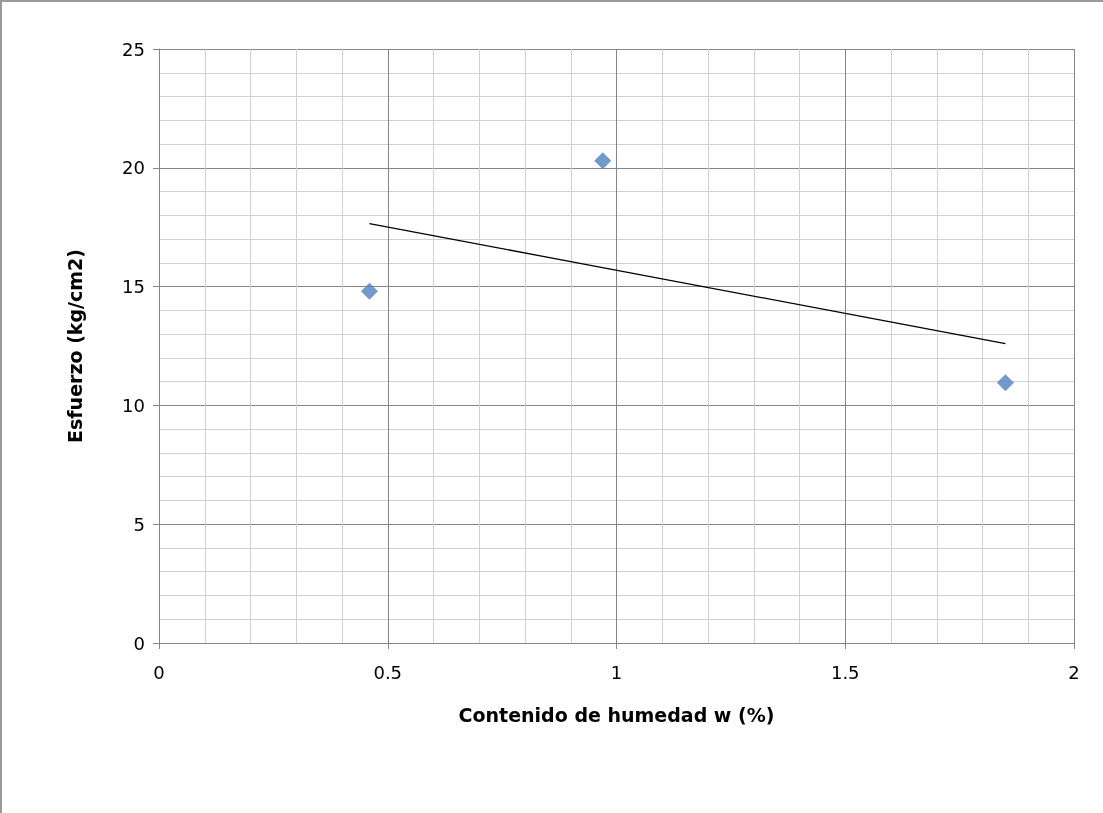  Describe the element at coordinates (74, 346) in the screenshot. I see `y-axis-title: Esfuerzo (kg/cm2)` at that location.